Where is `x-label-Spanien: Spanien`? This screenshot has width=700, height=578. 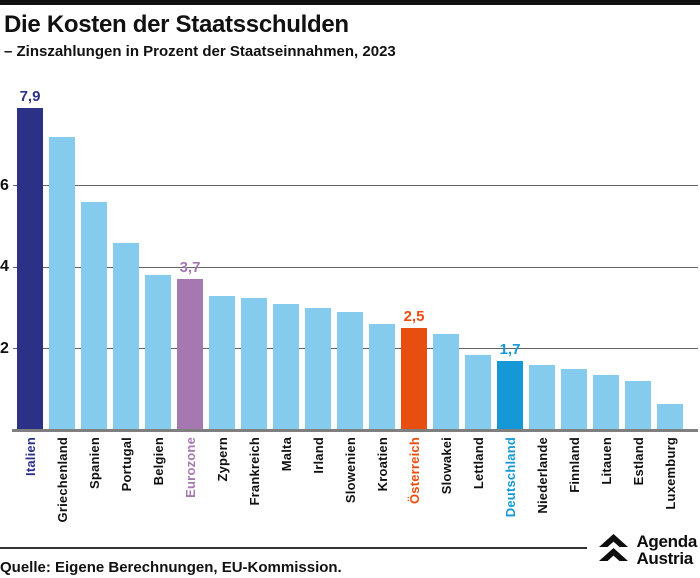
x-label-Spanien: Spanien is located at coordinates (94, 463).